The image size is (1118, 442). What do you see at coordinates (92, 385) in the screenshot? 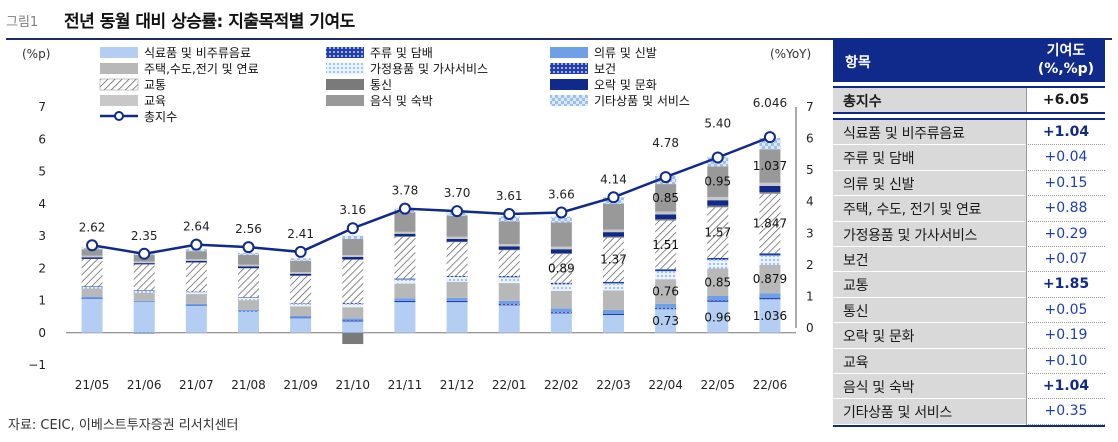
I see `category-tick-label: 21/05` at bounding box center [92, 385].